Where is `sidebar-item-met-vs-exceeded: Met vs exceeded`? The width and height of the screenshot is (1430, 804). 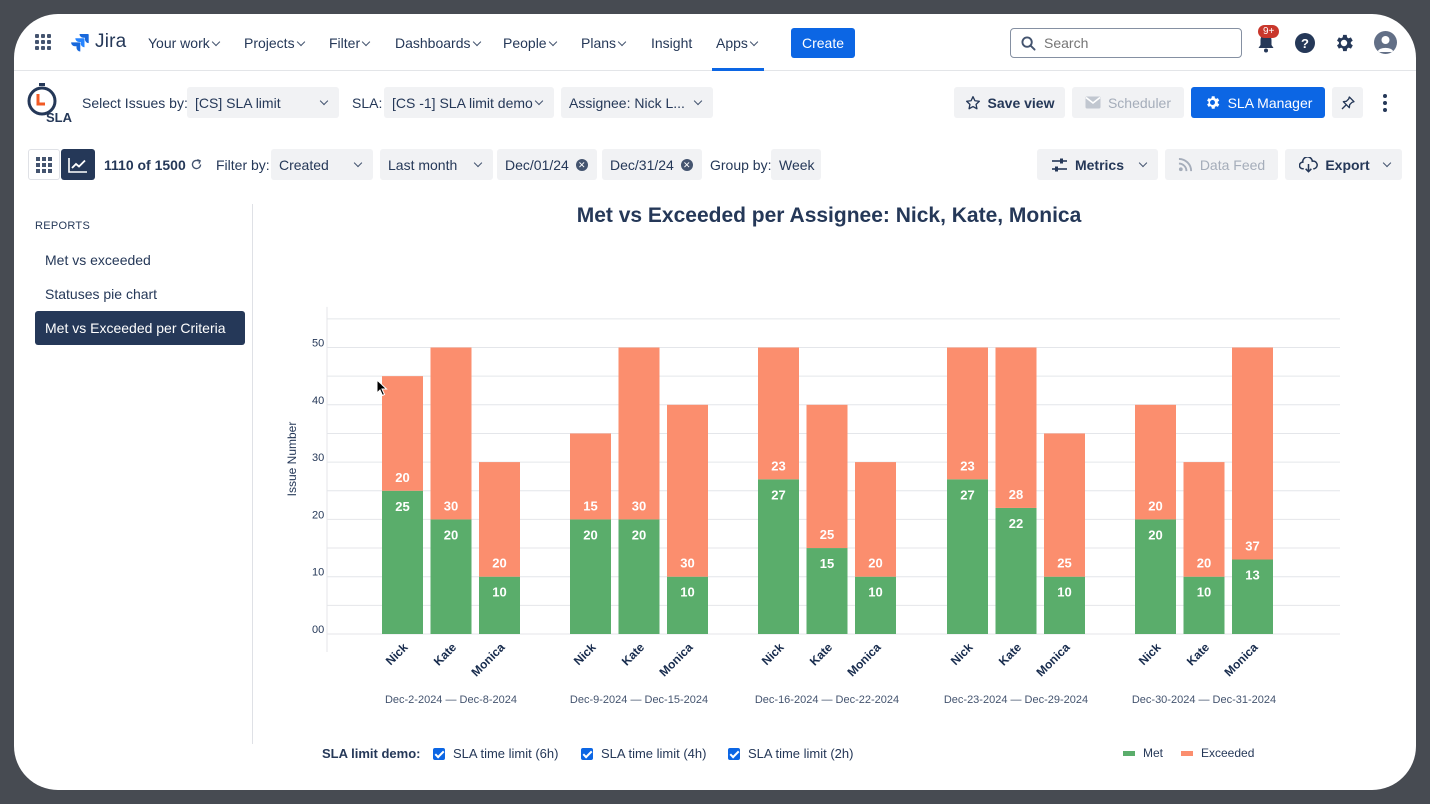
sidebar-item-met-vs-exceeded: Met vs exceeded is located at coordinates (140, 260).